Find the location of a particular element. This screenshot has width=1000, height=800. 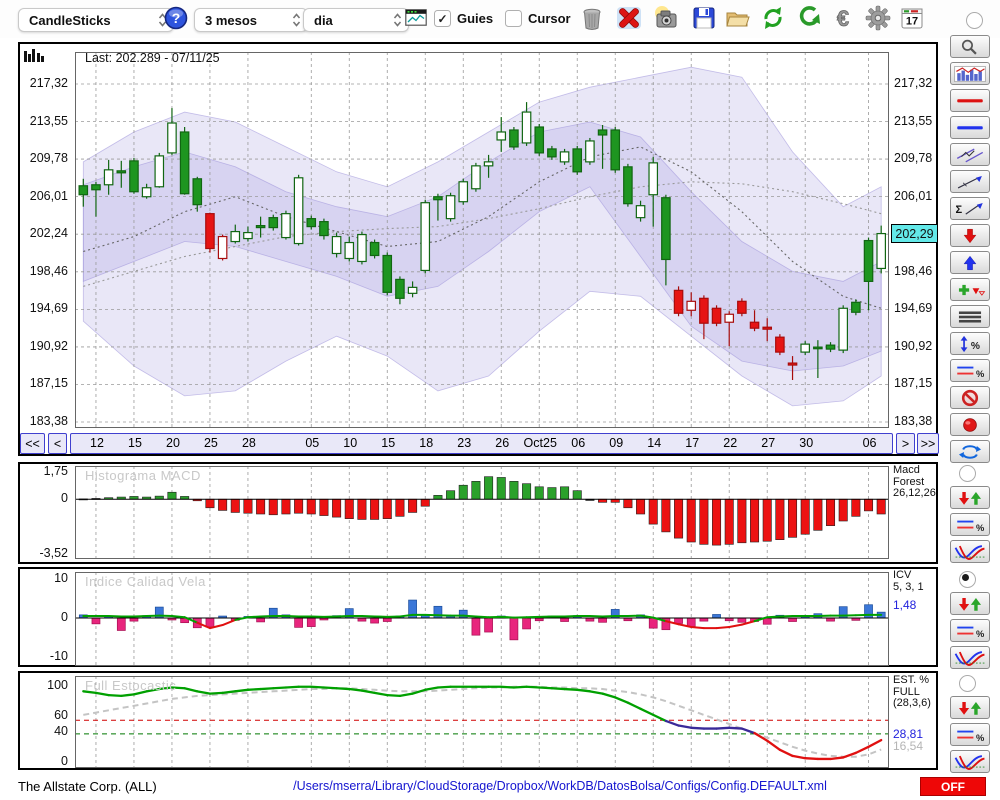

help-icon: ? is located at coordinates (176, 18).